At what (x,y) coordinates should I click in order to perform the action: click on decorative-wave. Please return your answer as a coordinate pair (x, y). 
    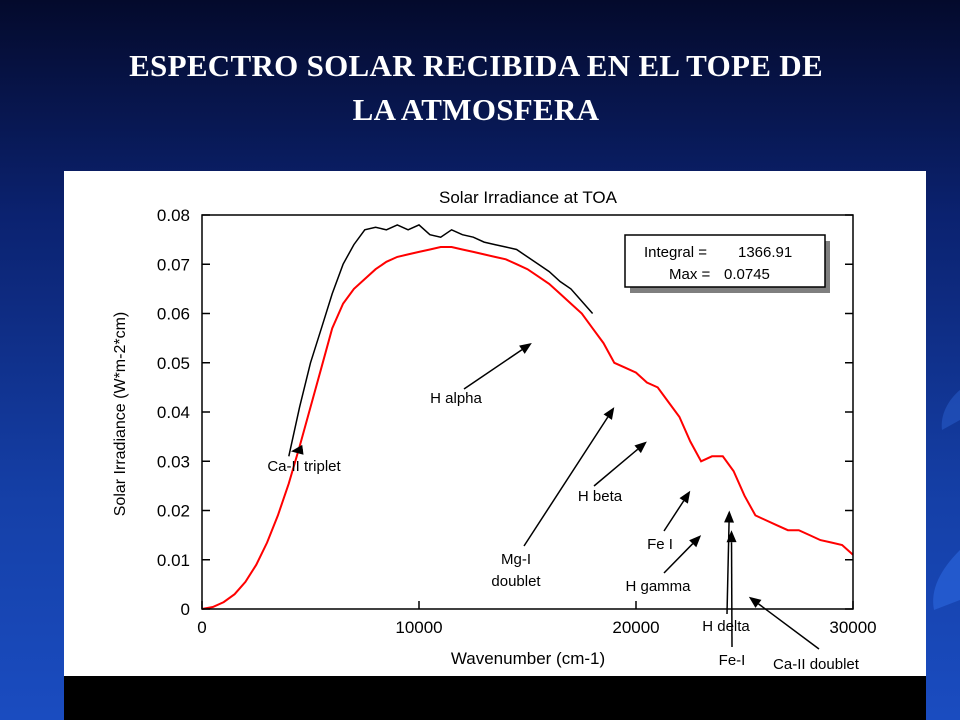
    Looking at the image, I should click on (946, 500).